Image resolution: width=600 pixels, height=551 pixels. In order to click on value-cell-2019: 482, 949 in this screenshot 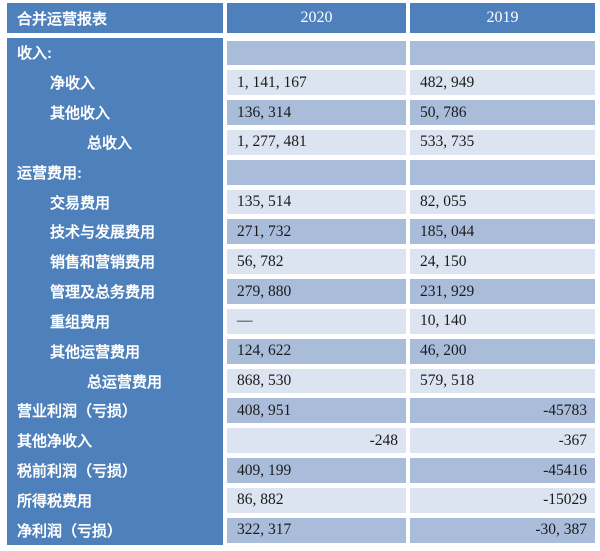, I will do `click(502, 83)`.